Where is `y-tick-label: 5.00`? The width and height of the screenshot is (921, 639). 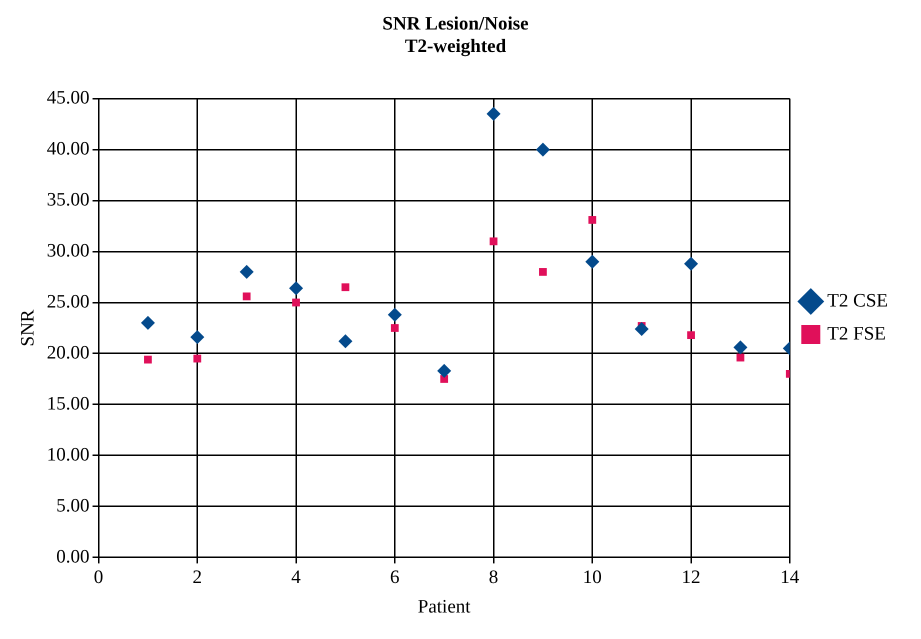 y-tick-label: 5.00 is located at coordinates (73, 505).